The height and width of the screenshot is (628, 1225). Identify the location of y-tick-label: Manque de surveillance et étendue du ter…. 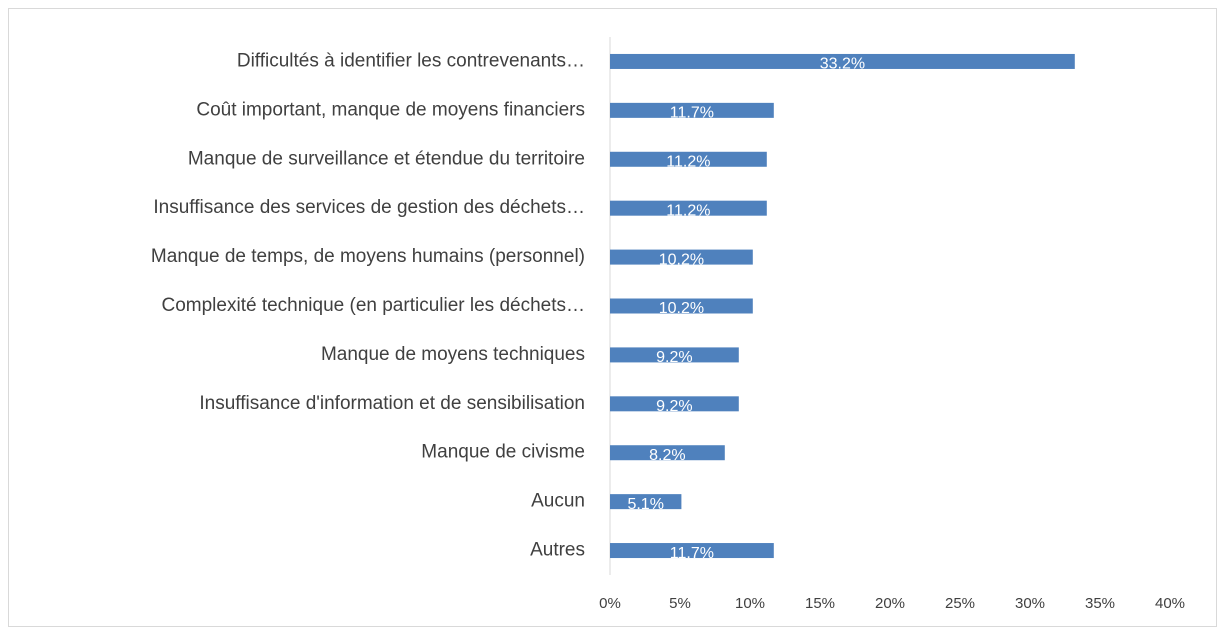
(386, 158).